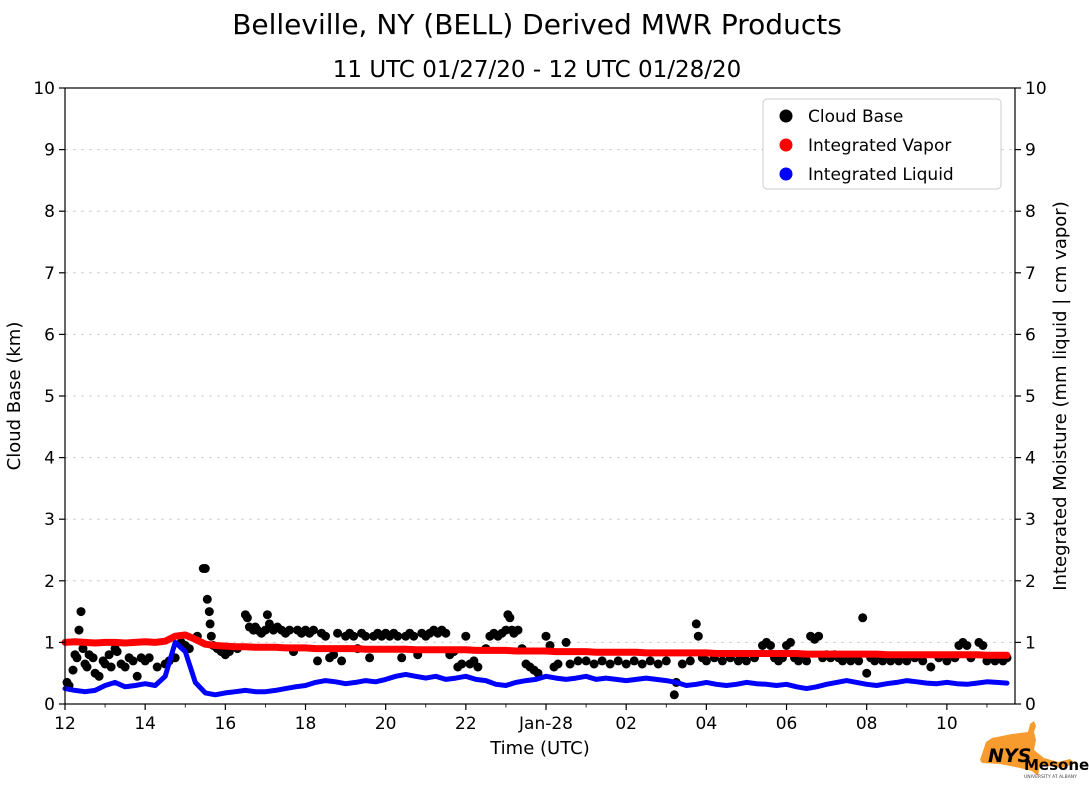 This screenshot has height=808, width=1089. Describe the element at coordinates (49, 335) in the screenshot. I see `y-tick-label-left: 6` at that location.